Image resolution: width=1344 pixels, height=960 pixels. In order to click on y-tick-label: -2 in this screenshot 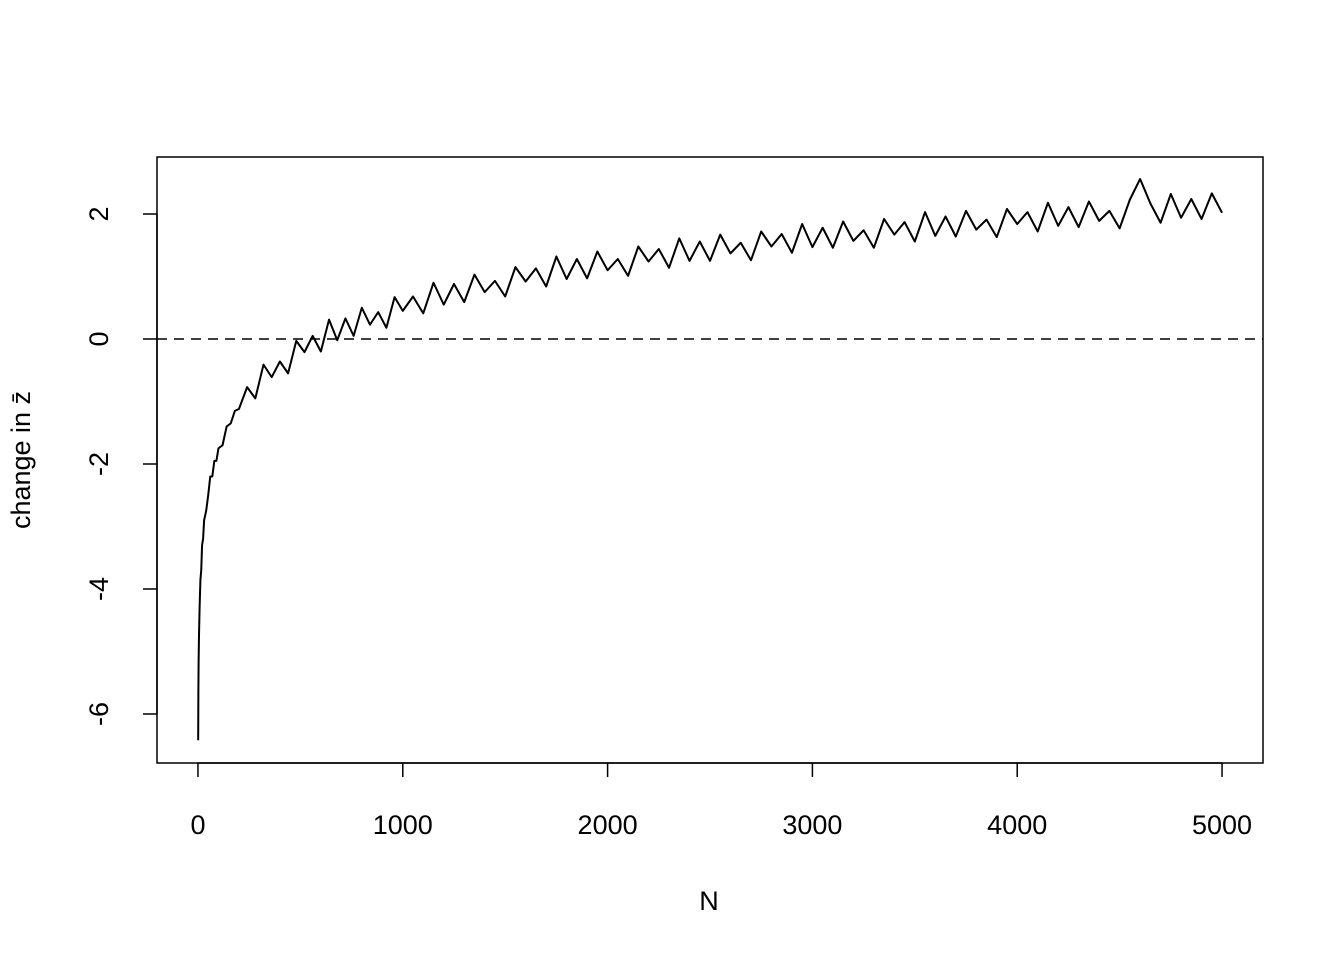, I will do `click(99, 464)`.